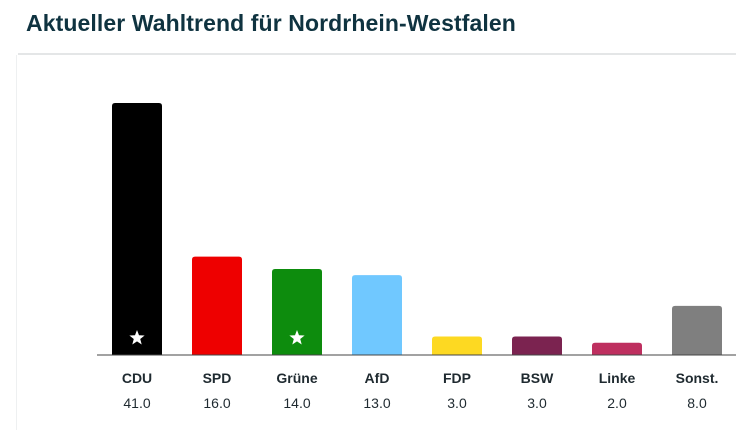 The height and width of the screenshot is (430, 736). I want to click on bar-bsw, so click(537, 345).